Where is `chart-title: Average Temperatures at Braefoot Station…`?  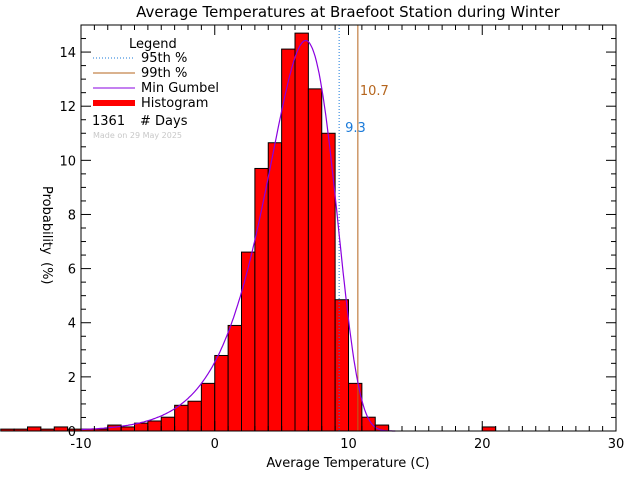 chart-title: Average Temperatures at Braefoot Station… is located at coordinates (348, 12).